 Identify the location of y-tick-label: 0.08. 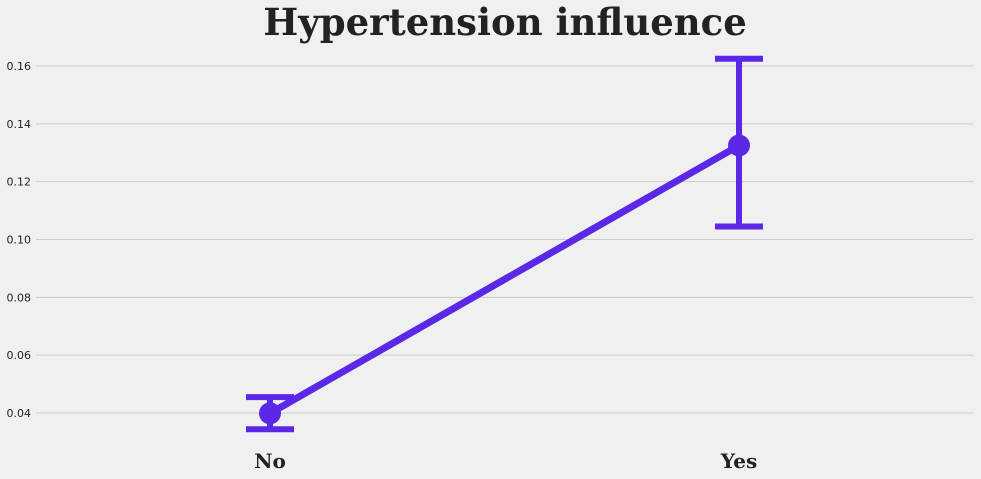
(19, 297).